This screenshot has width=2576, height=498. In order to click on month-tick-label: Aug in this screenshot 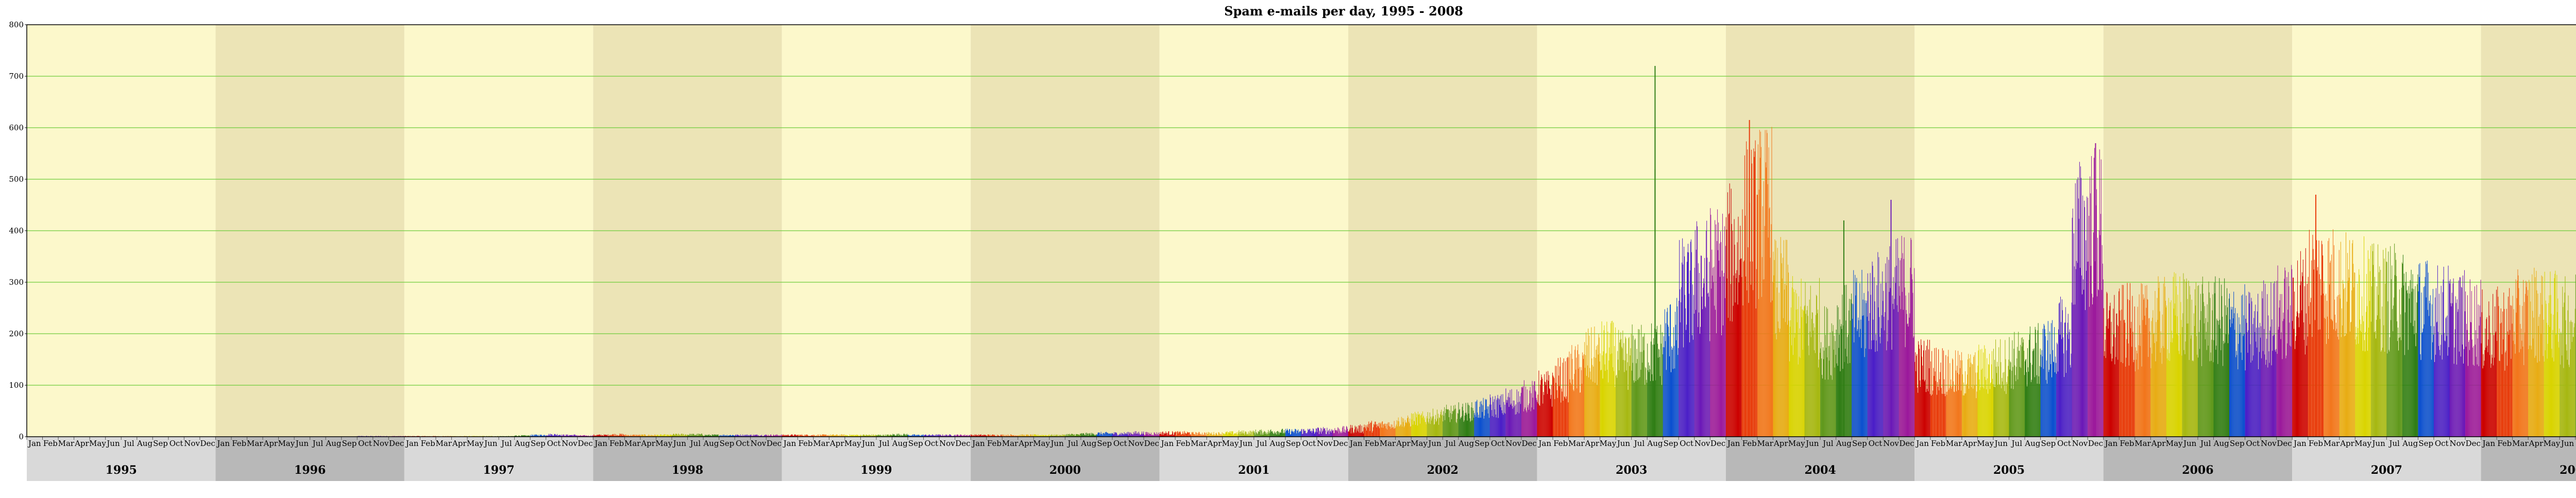, I will do `click(144, 443)`.